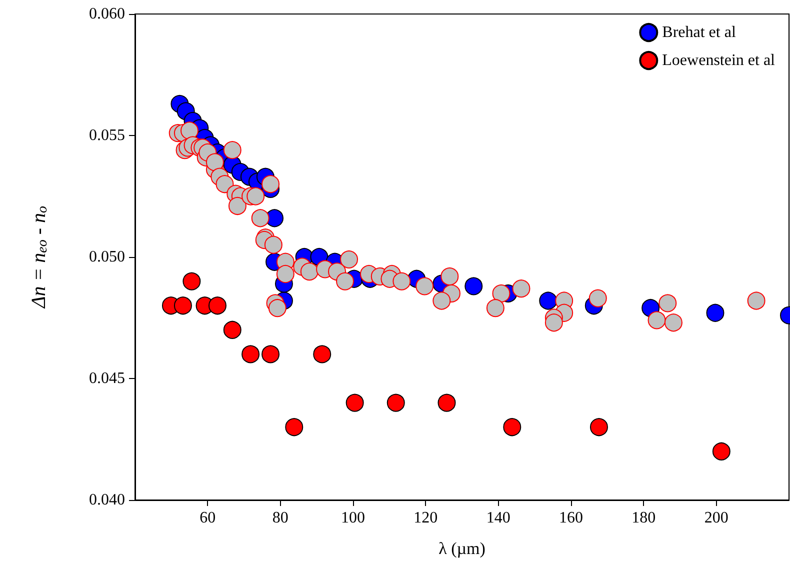 The width and height of the screenshot is (790, 573). Describe the element at coordinates (107, 14) in the screenshot. I see `y-tick-label: 0.060` at that location.